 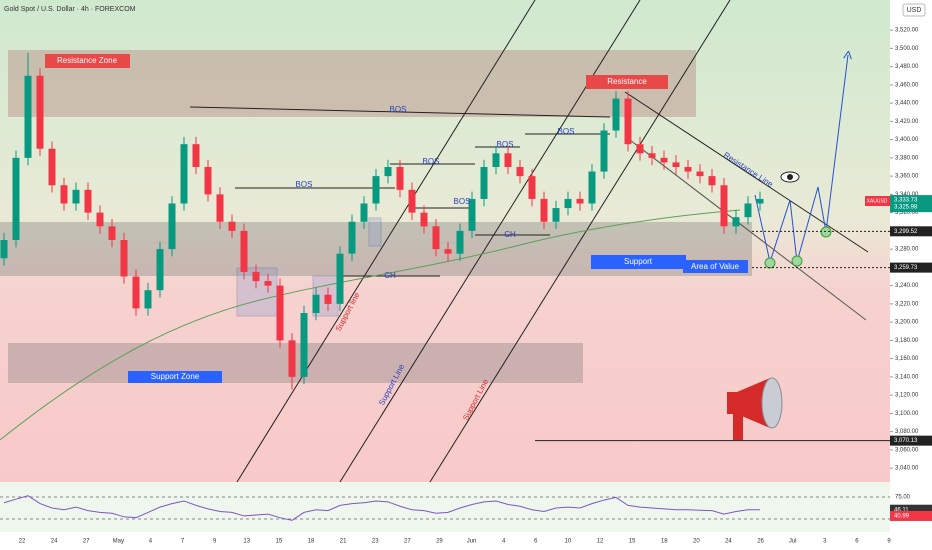 I want to click on label: Support, so click(x=638, y=261).